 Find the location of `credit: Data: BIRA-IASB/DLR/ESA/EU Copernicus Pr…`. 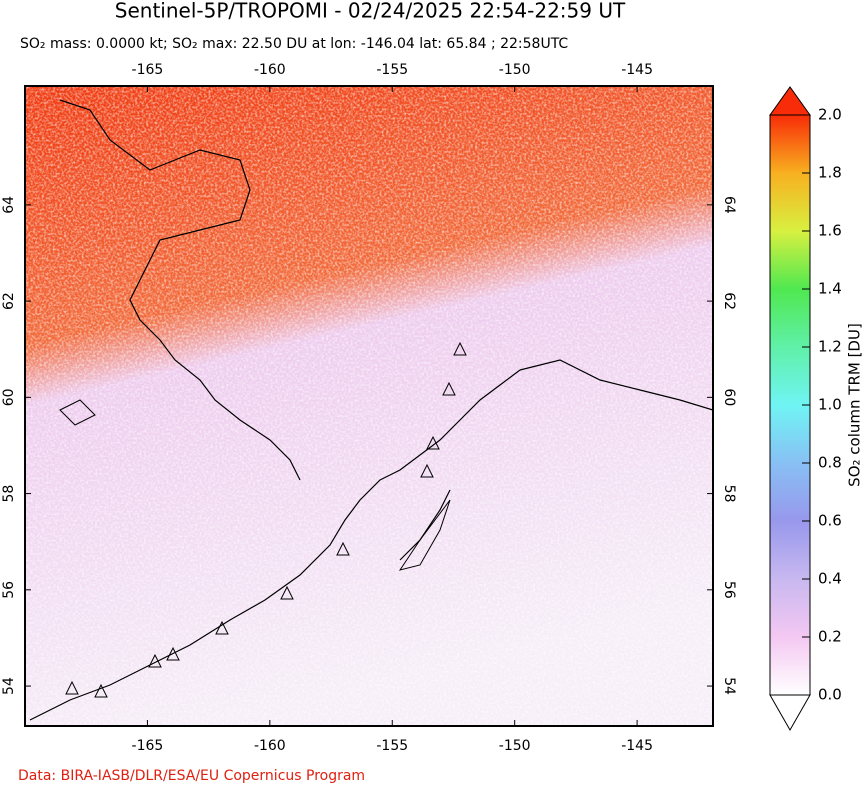

credit: Data: BIRA-IASB/DLR/ESA/EU Copernicus Pr… is located at coordinates (191, 776).